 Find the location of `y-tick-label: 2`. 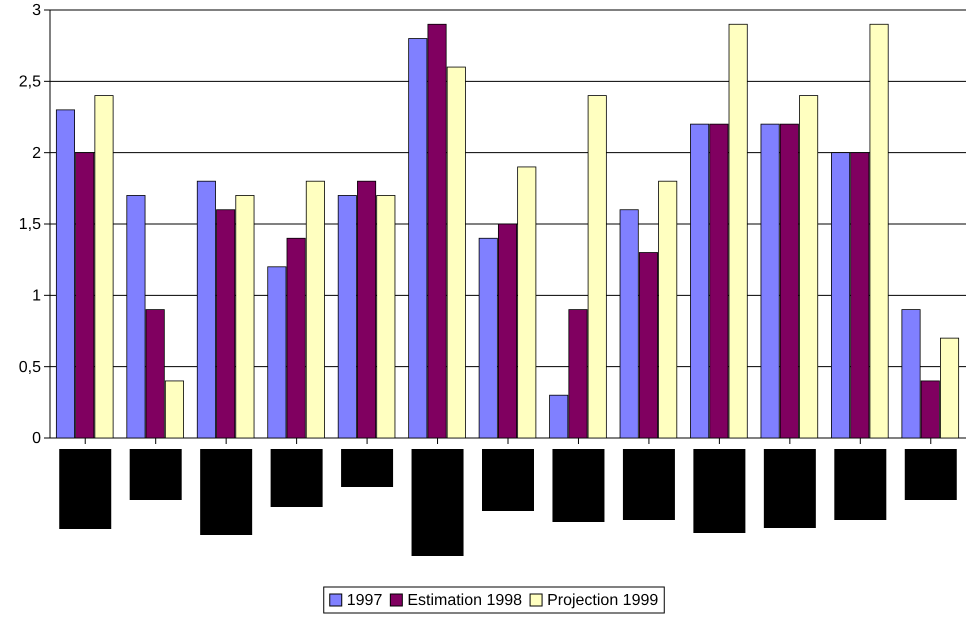

y-tick-label: 2 is located at coordinates (37, 153).